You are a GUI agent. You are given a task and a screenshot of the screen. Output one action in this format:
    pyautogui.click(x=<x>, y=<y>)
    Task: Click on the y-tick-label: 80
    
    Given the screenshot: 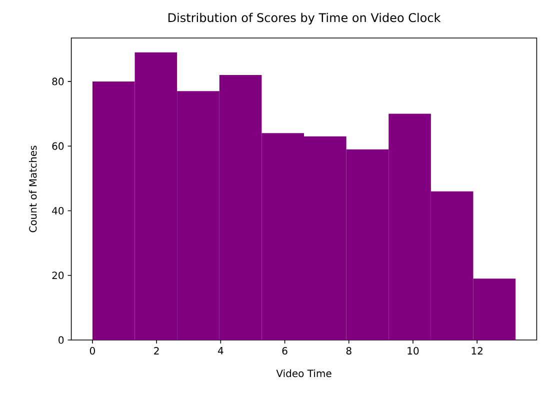 What is the action you would take?
    pyautogui.click(x=58, y=82)
    